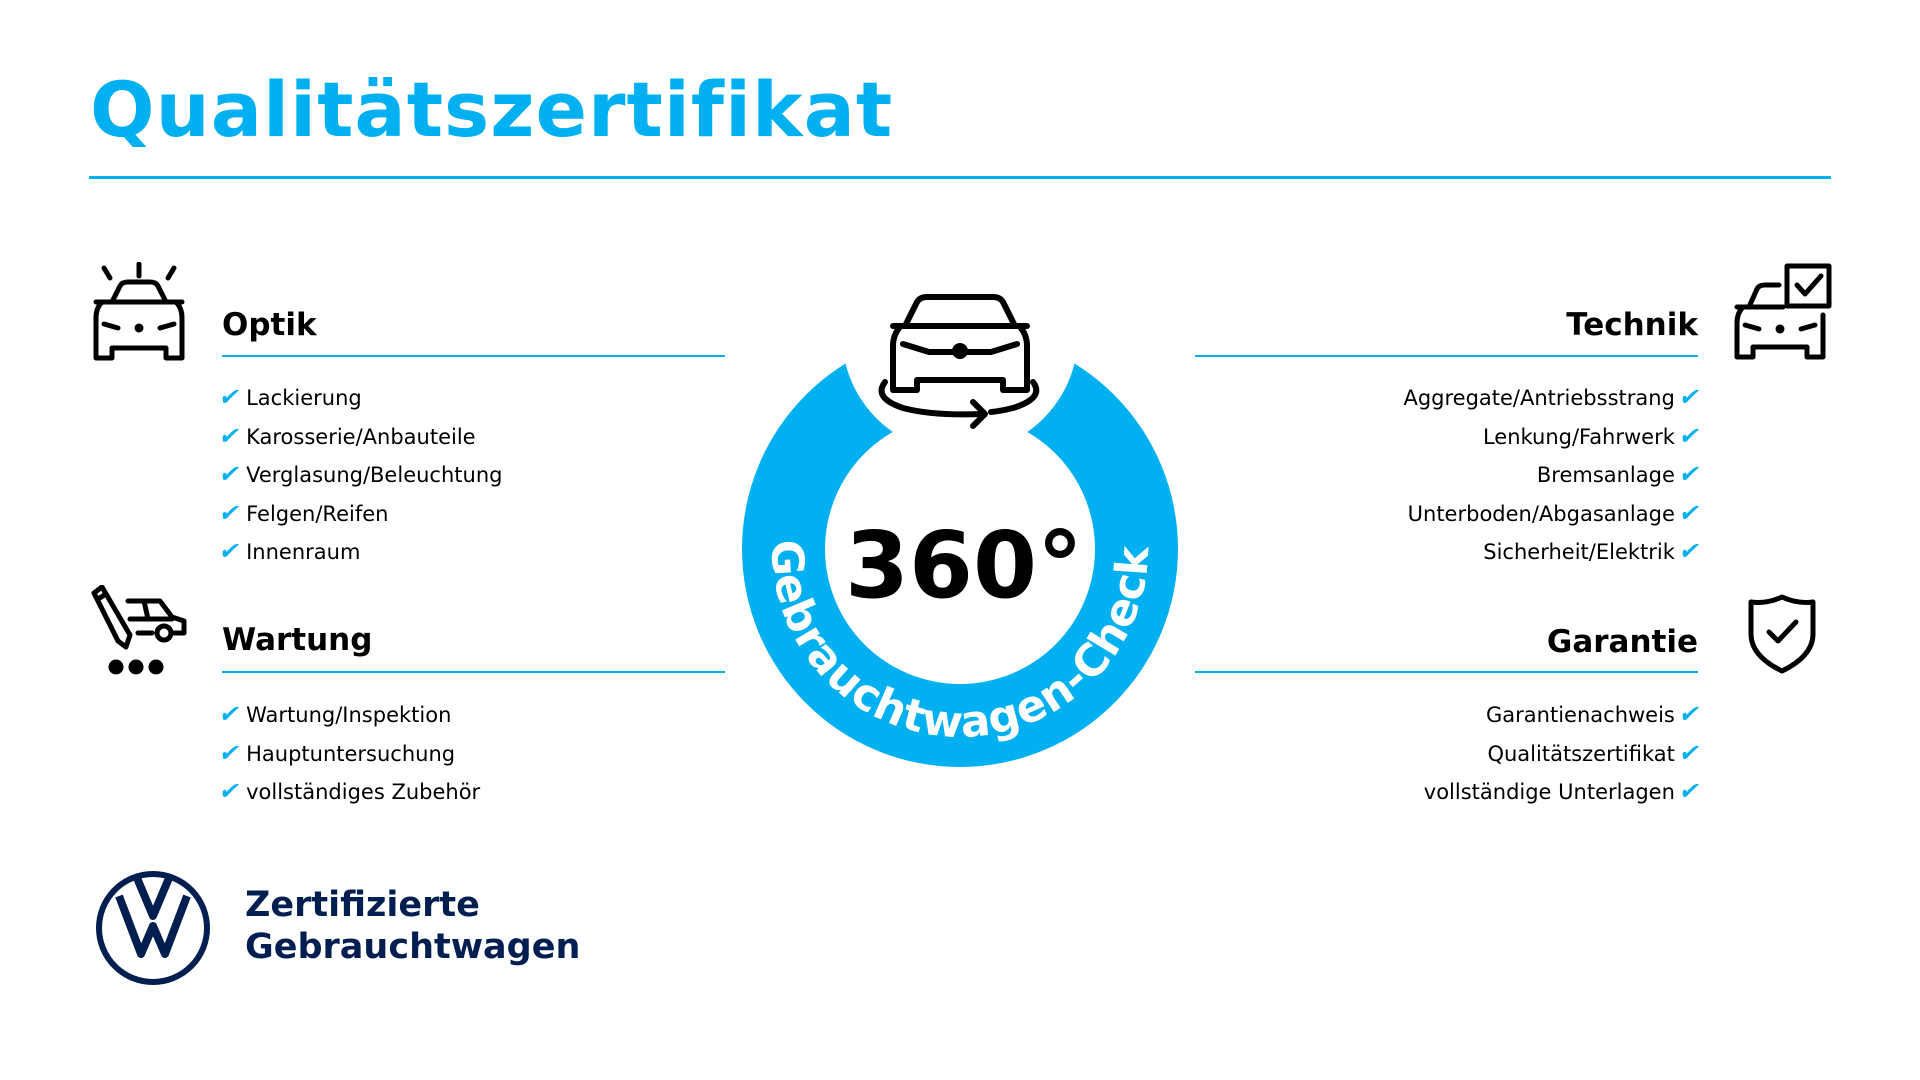 The image size is (1920, 1080). Describe the element at coordinates (1446, 356) in the screenshot. I see `technik-divider` at that location.